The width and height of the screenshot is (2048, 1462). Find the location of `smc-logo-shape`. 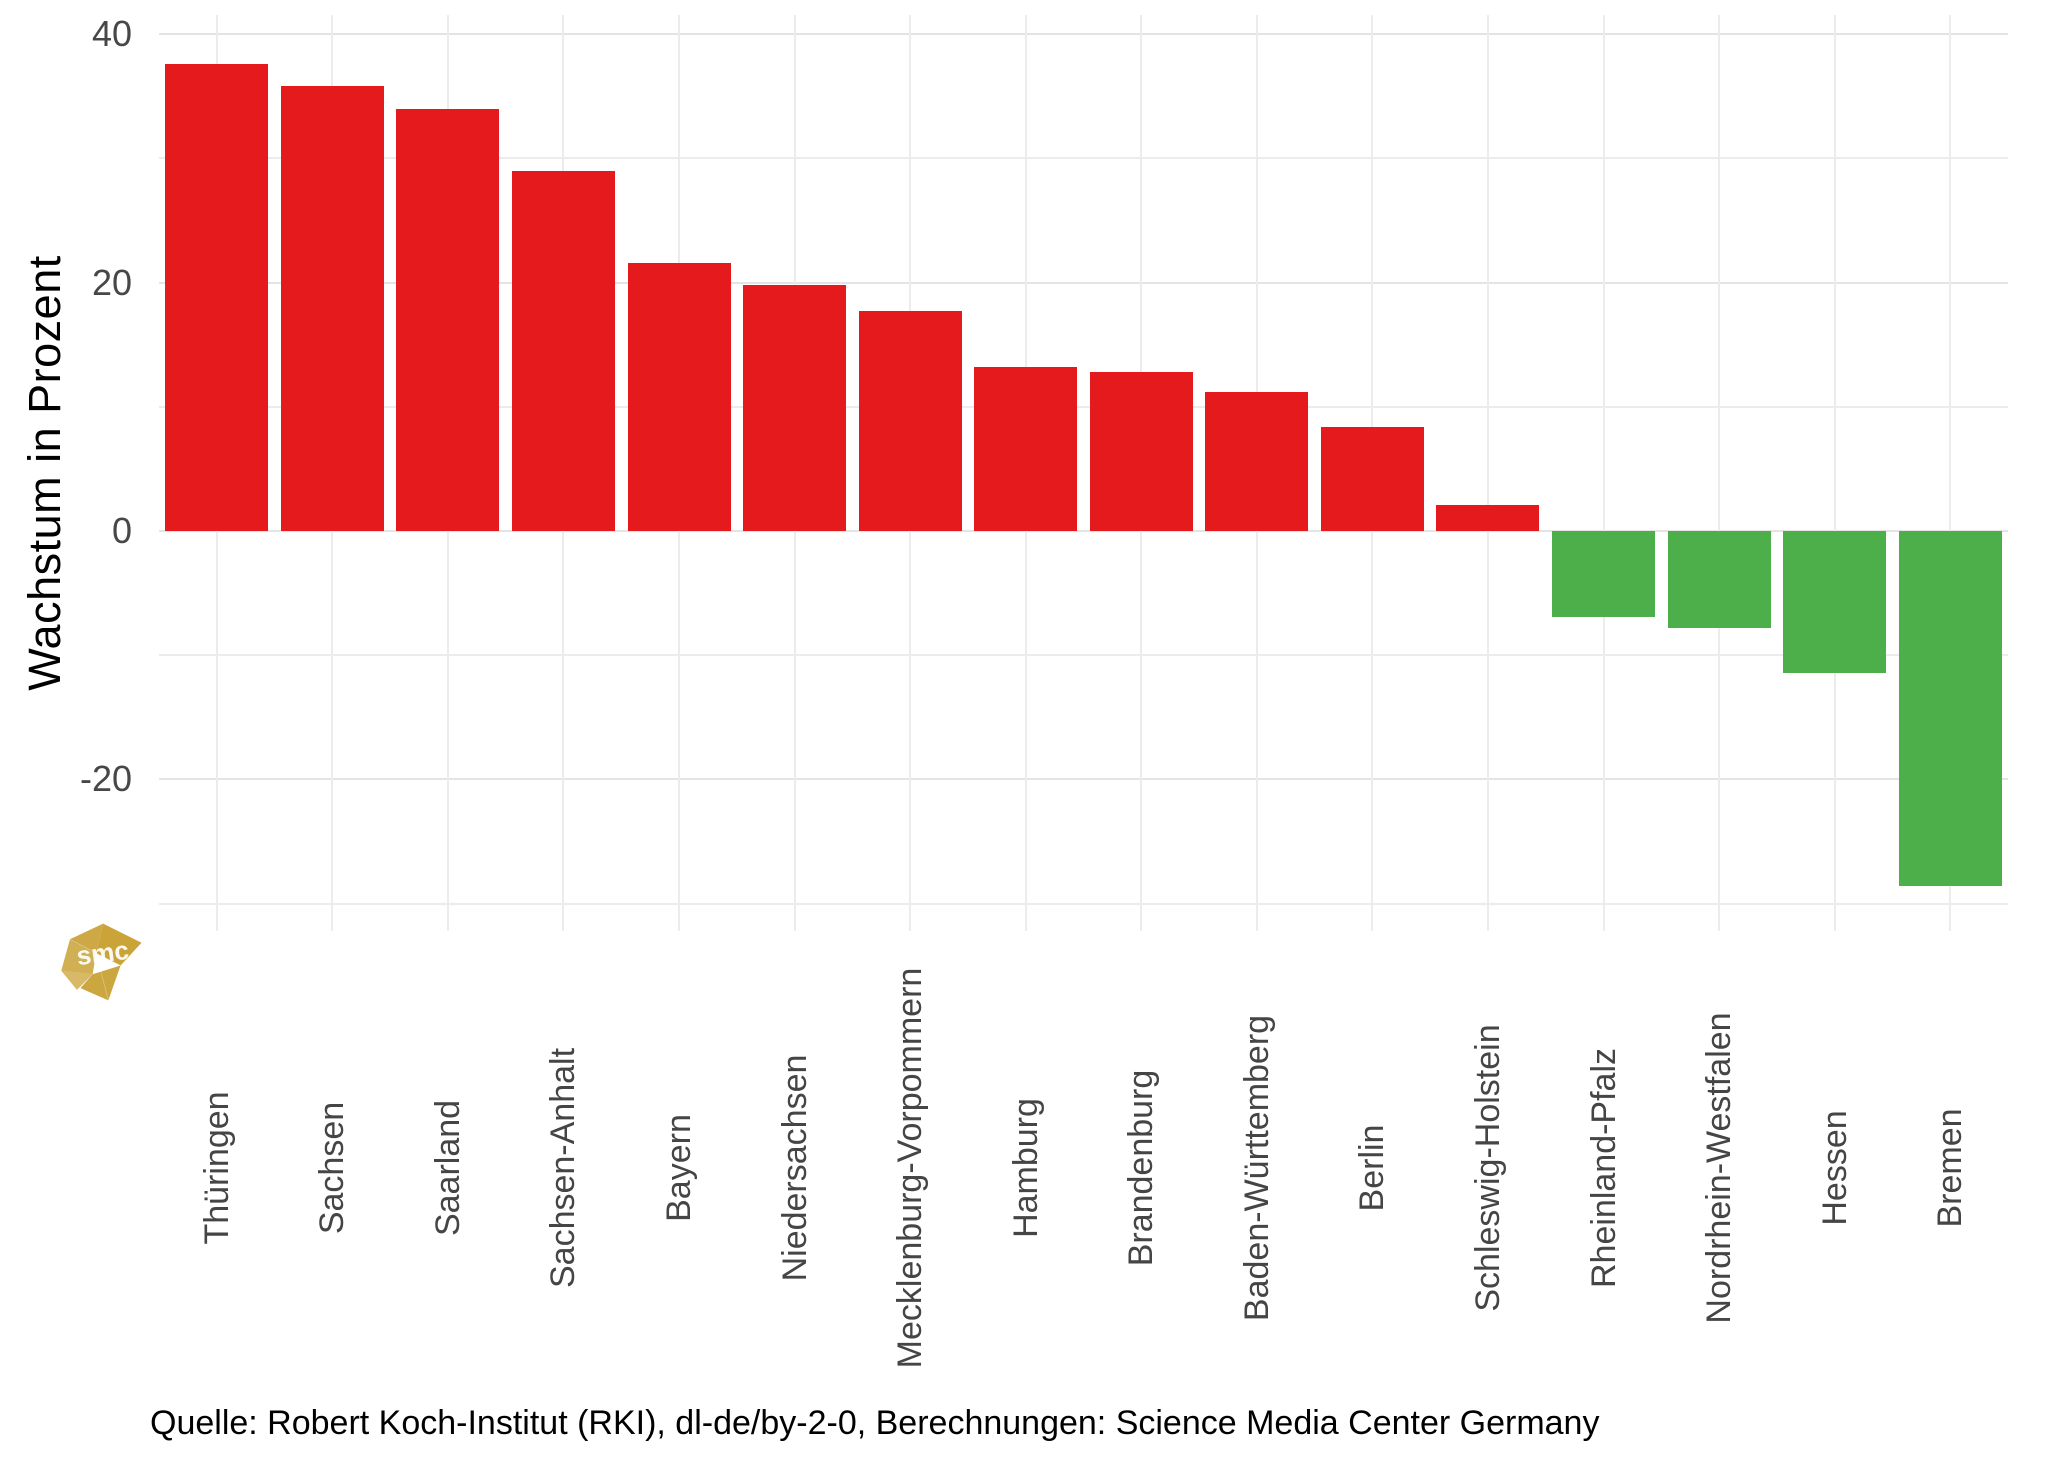

smc-logo-shape is located at coordinates (101, 962).